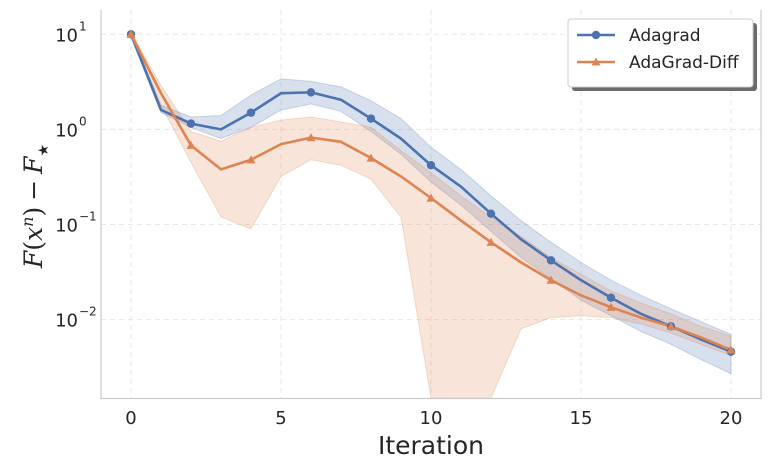 This screenshot has height=471, width=771. What do you see at coordinates (665, 36) in the screenshot?
I see `legend-label-adagrad: Adagrad` at bounding box center [665, 36].